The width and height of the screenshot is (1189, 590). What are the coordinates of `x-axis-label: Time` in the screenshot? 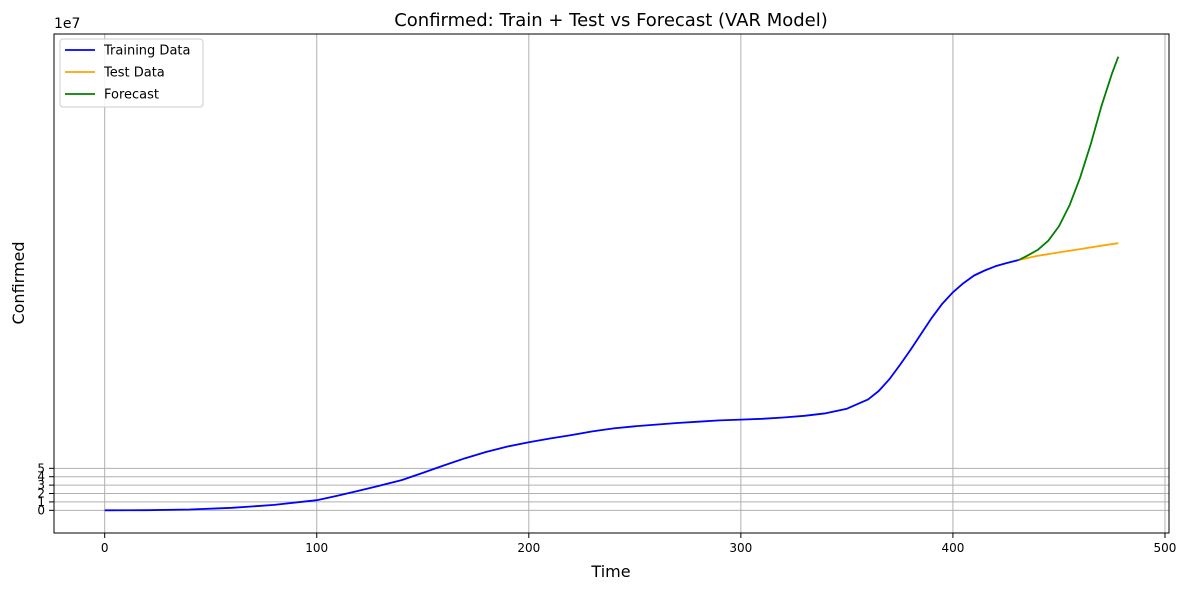 It's located at (610, 571).